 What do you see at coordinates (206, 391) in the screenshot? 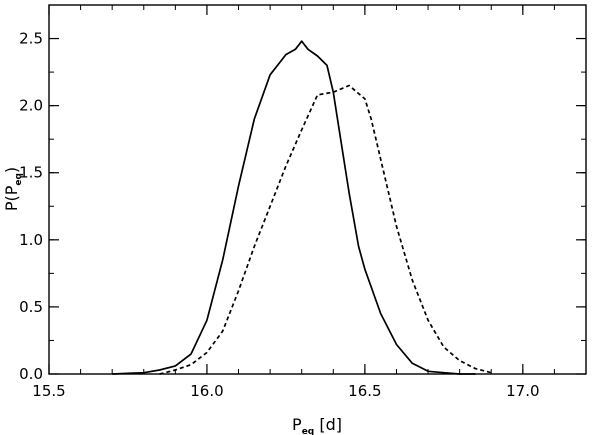
I see `x-tick-label: 16.0` at bounding box center [206, 391].